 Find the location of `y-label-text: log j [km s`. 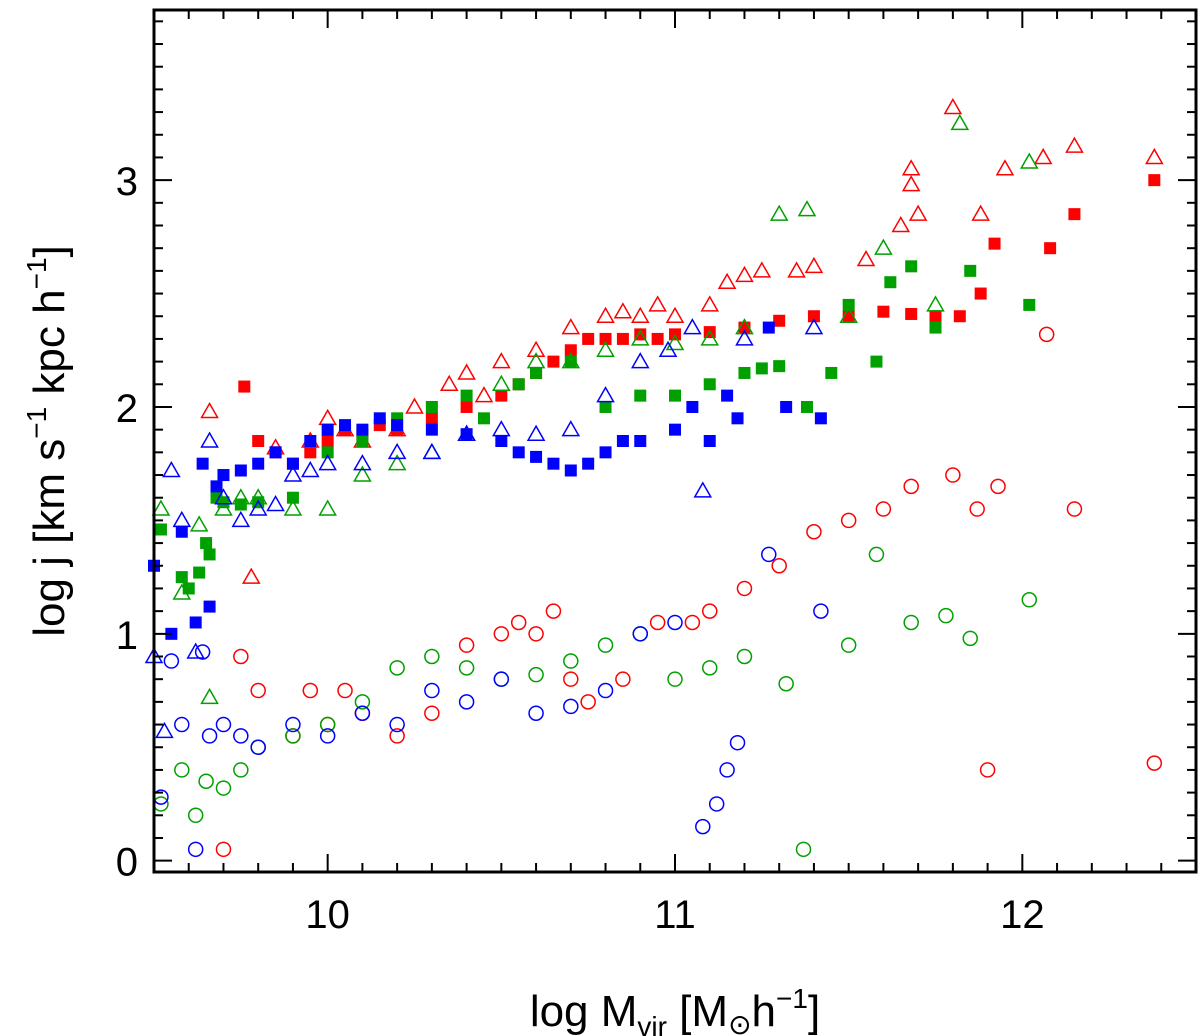

y-label-text: log j [km s is located at coordinates (49, 538).